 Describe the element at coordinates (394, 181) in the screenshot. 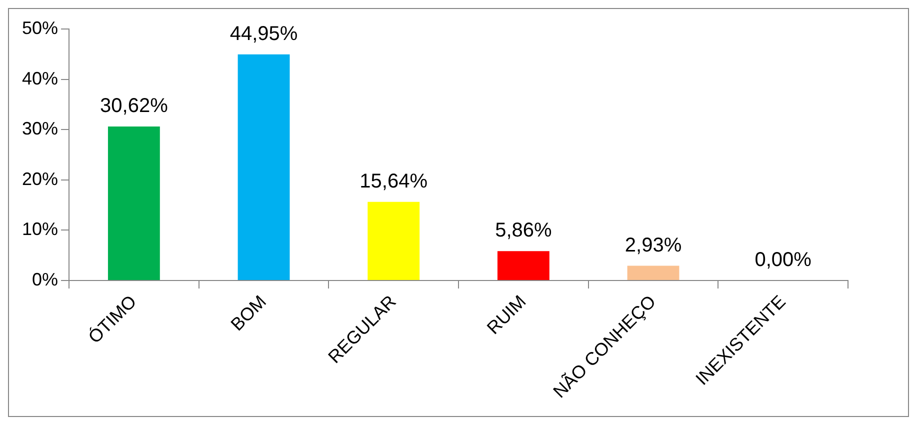

I see `data-label: 15,64%` at that location.